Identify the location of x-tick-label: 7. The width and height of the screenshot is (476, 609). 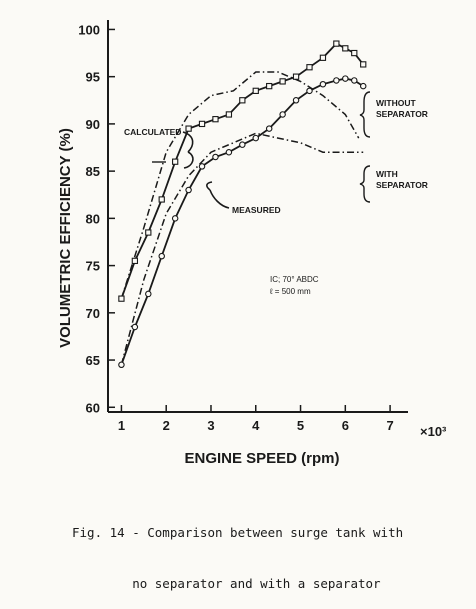
(389, 425).